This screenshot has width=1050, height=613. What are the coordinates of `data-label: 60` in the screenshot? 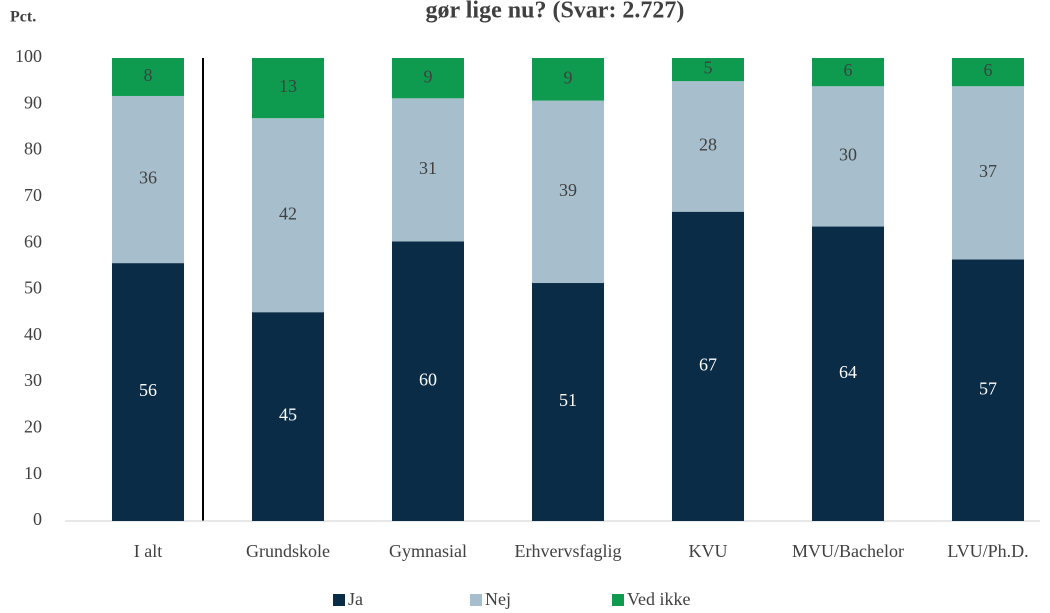 It's located at (428, 379).